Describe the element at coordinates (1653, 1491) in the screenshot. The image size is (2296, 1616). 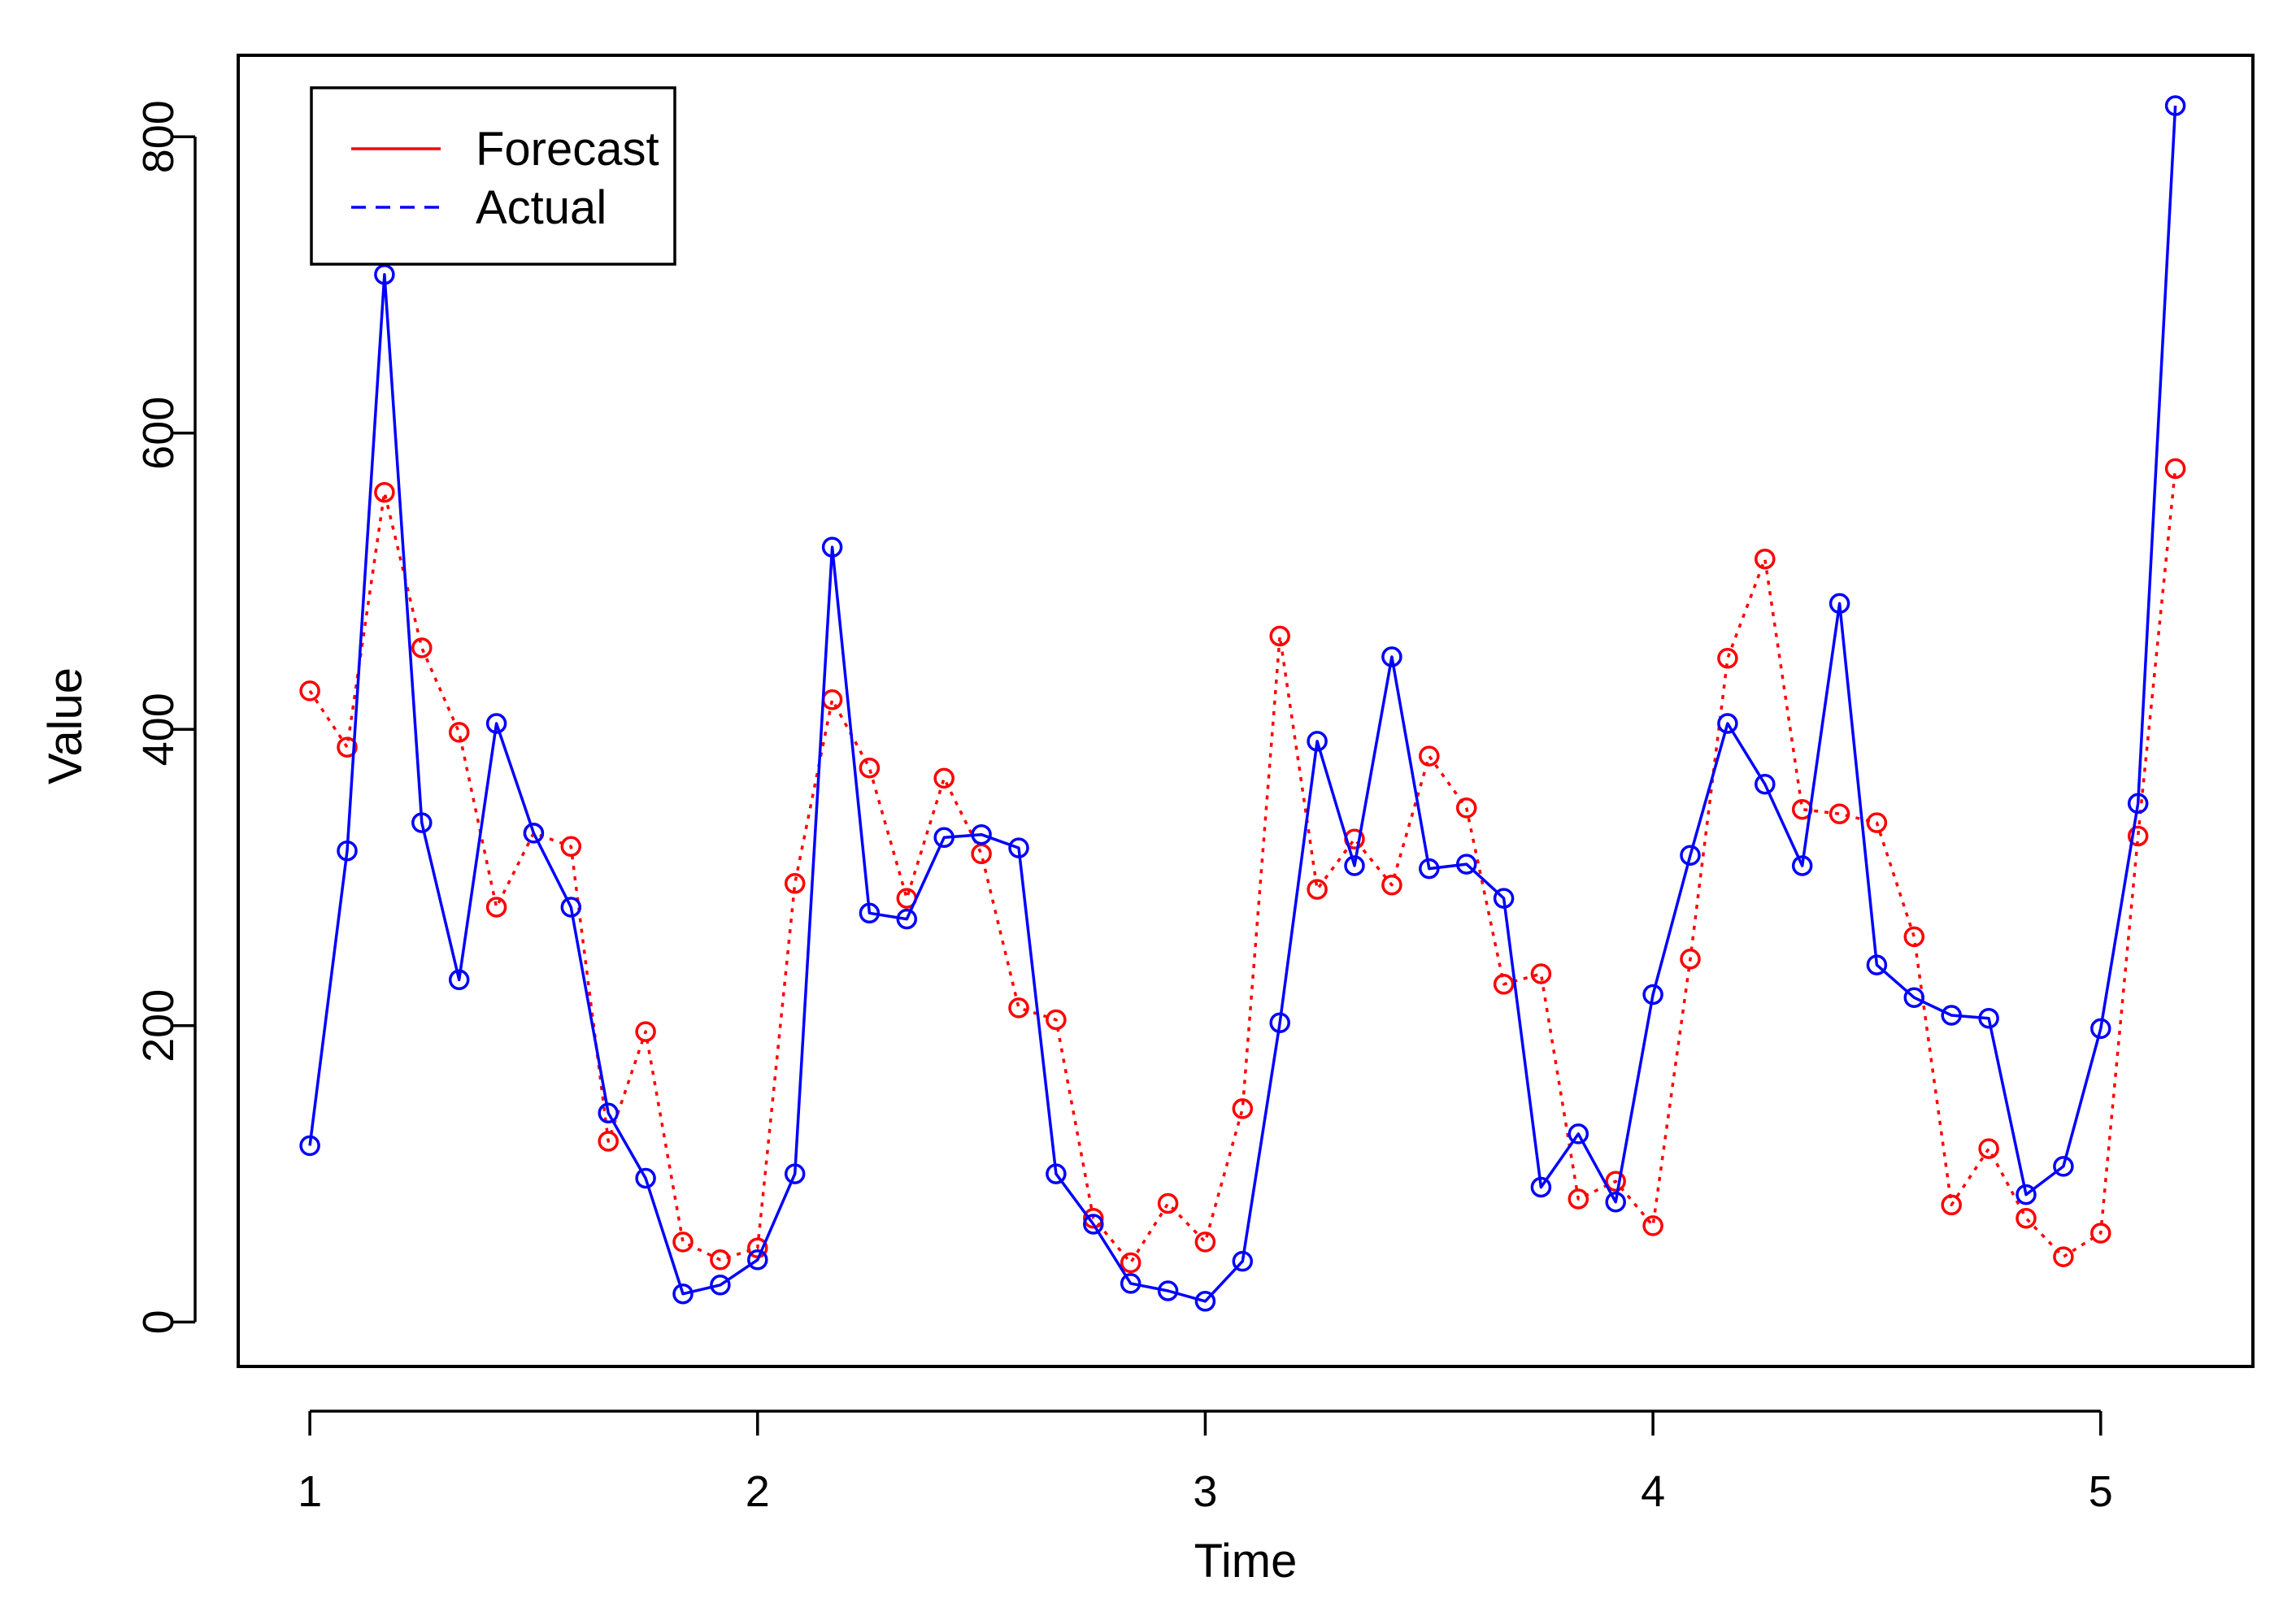
I see `x-tick-label: 4` at that location.